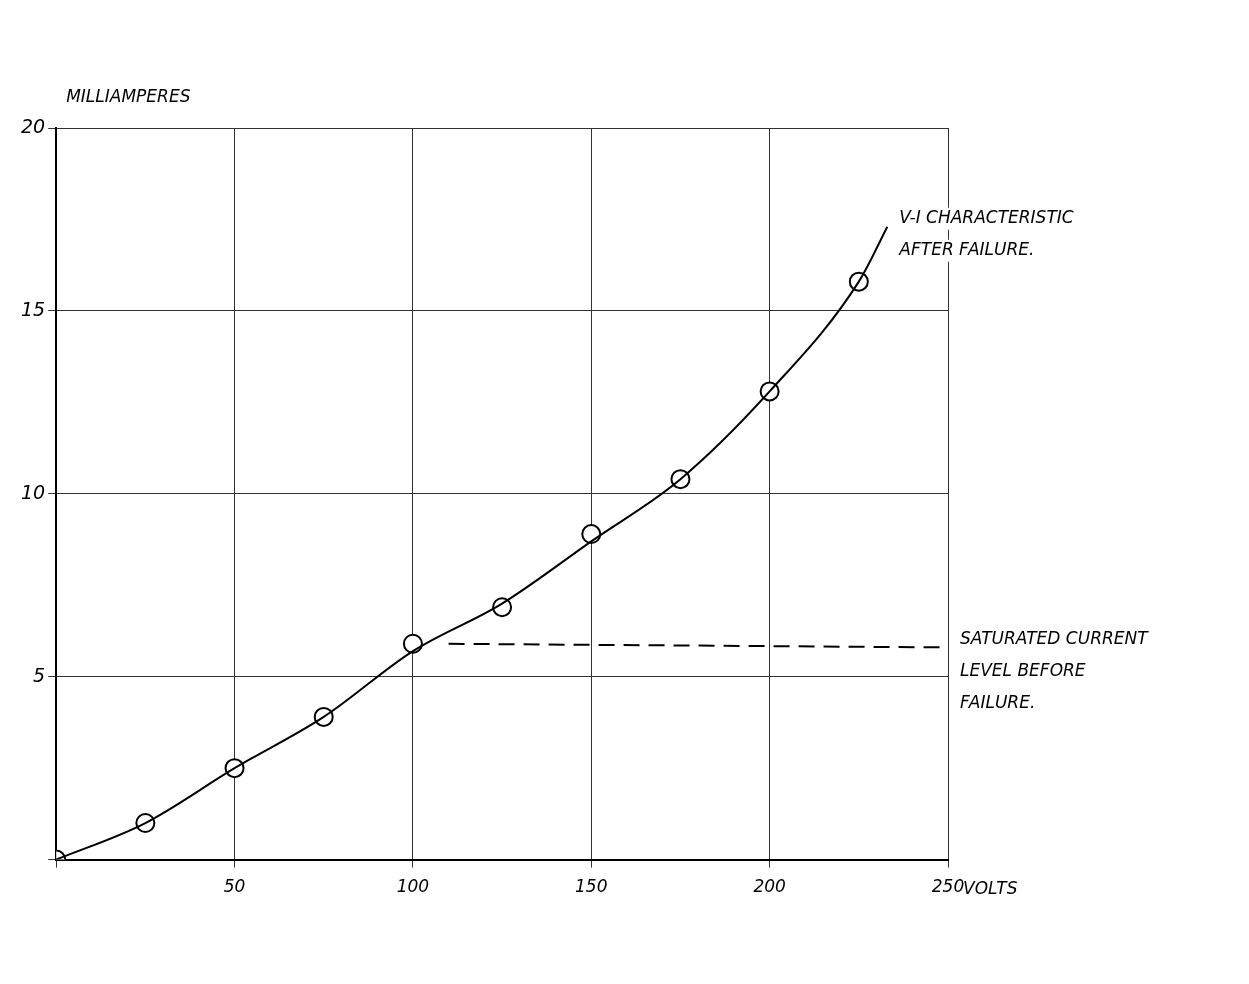 Image resolution: width=1249 pixels, height=984 pixels. I want to click on x-tick-label: 100, so click(413, 886).